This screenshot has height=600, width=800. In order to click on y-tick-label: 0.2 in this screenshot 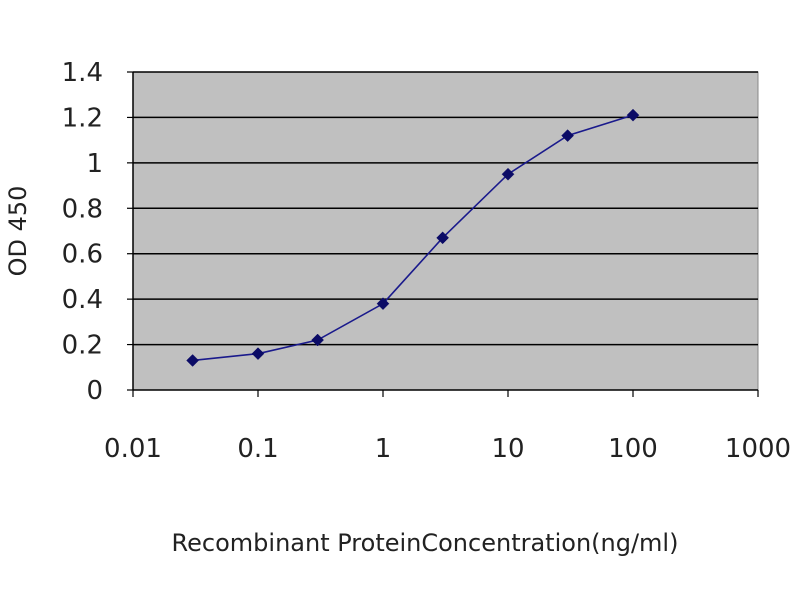, I will do `click(82, 346)`.